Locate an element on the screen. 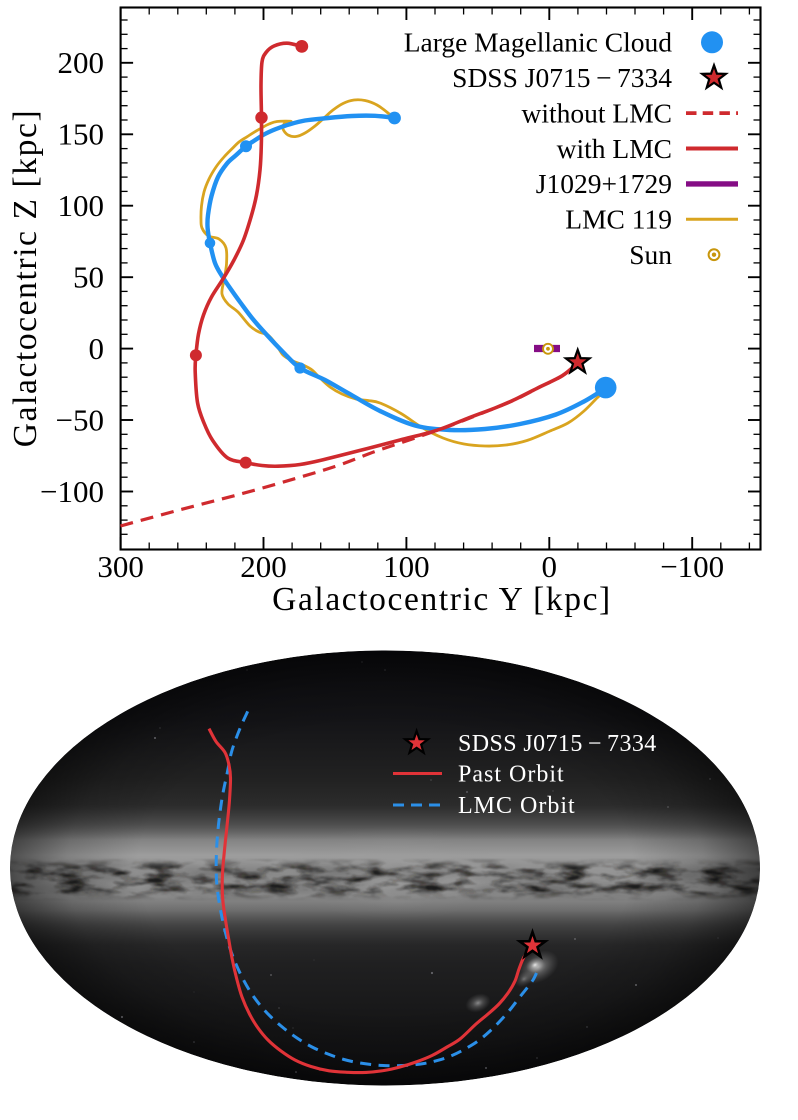 Image resolution: width=798 pixels, height=1120 pixels. svg-text: 300 is located at coordinates (120, 566).